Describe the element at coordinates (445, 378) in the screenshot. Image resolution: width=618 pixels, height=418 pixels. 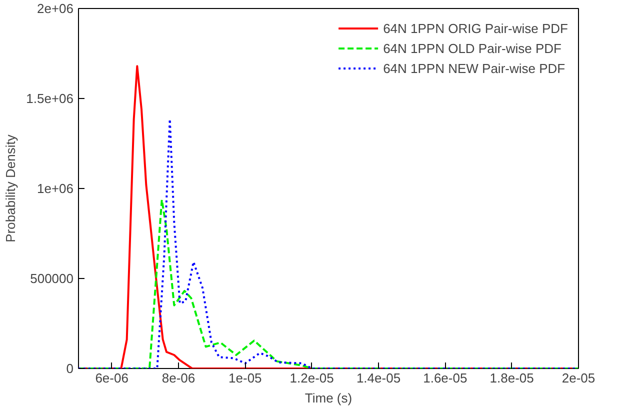
I see `x-tick-label: 1.6e-05` at that location.